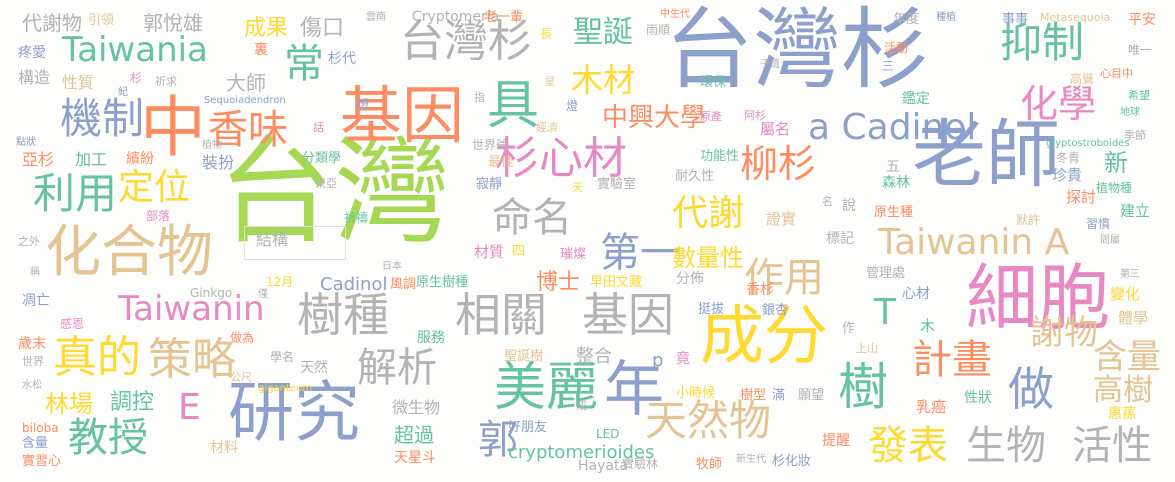 Image resolution: width=1175 pixels, height=482 pixels. What do you see at coordinates (1135, 211) in the screenshot?
I see `word-small: 建立` at bounding box center [1135, 211].